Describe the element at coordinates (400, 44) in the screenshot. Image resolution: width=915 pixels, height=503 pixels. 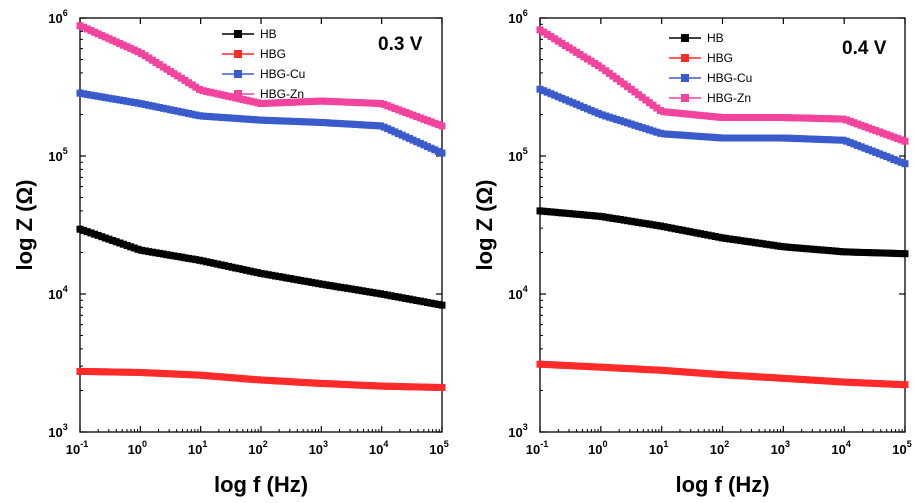
I see `voltage-annotation: 0.3 V` at that location.